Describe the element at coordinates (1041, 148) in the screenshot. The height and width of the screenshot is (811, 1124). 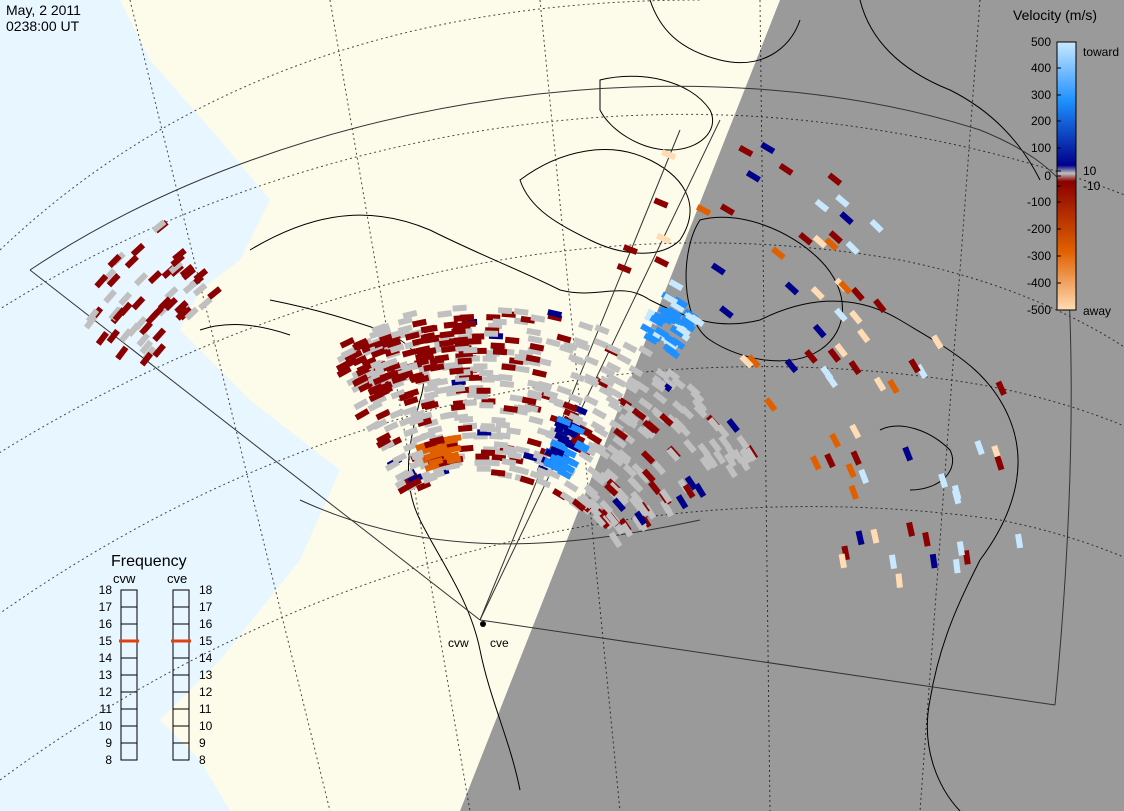
I see `colorbar-tick-label: 100` at that location.